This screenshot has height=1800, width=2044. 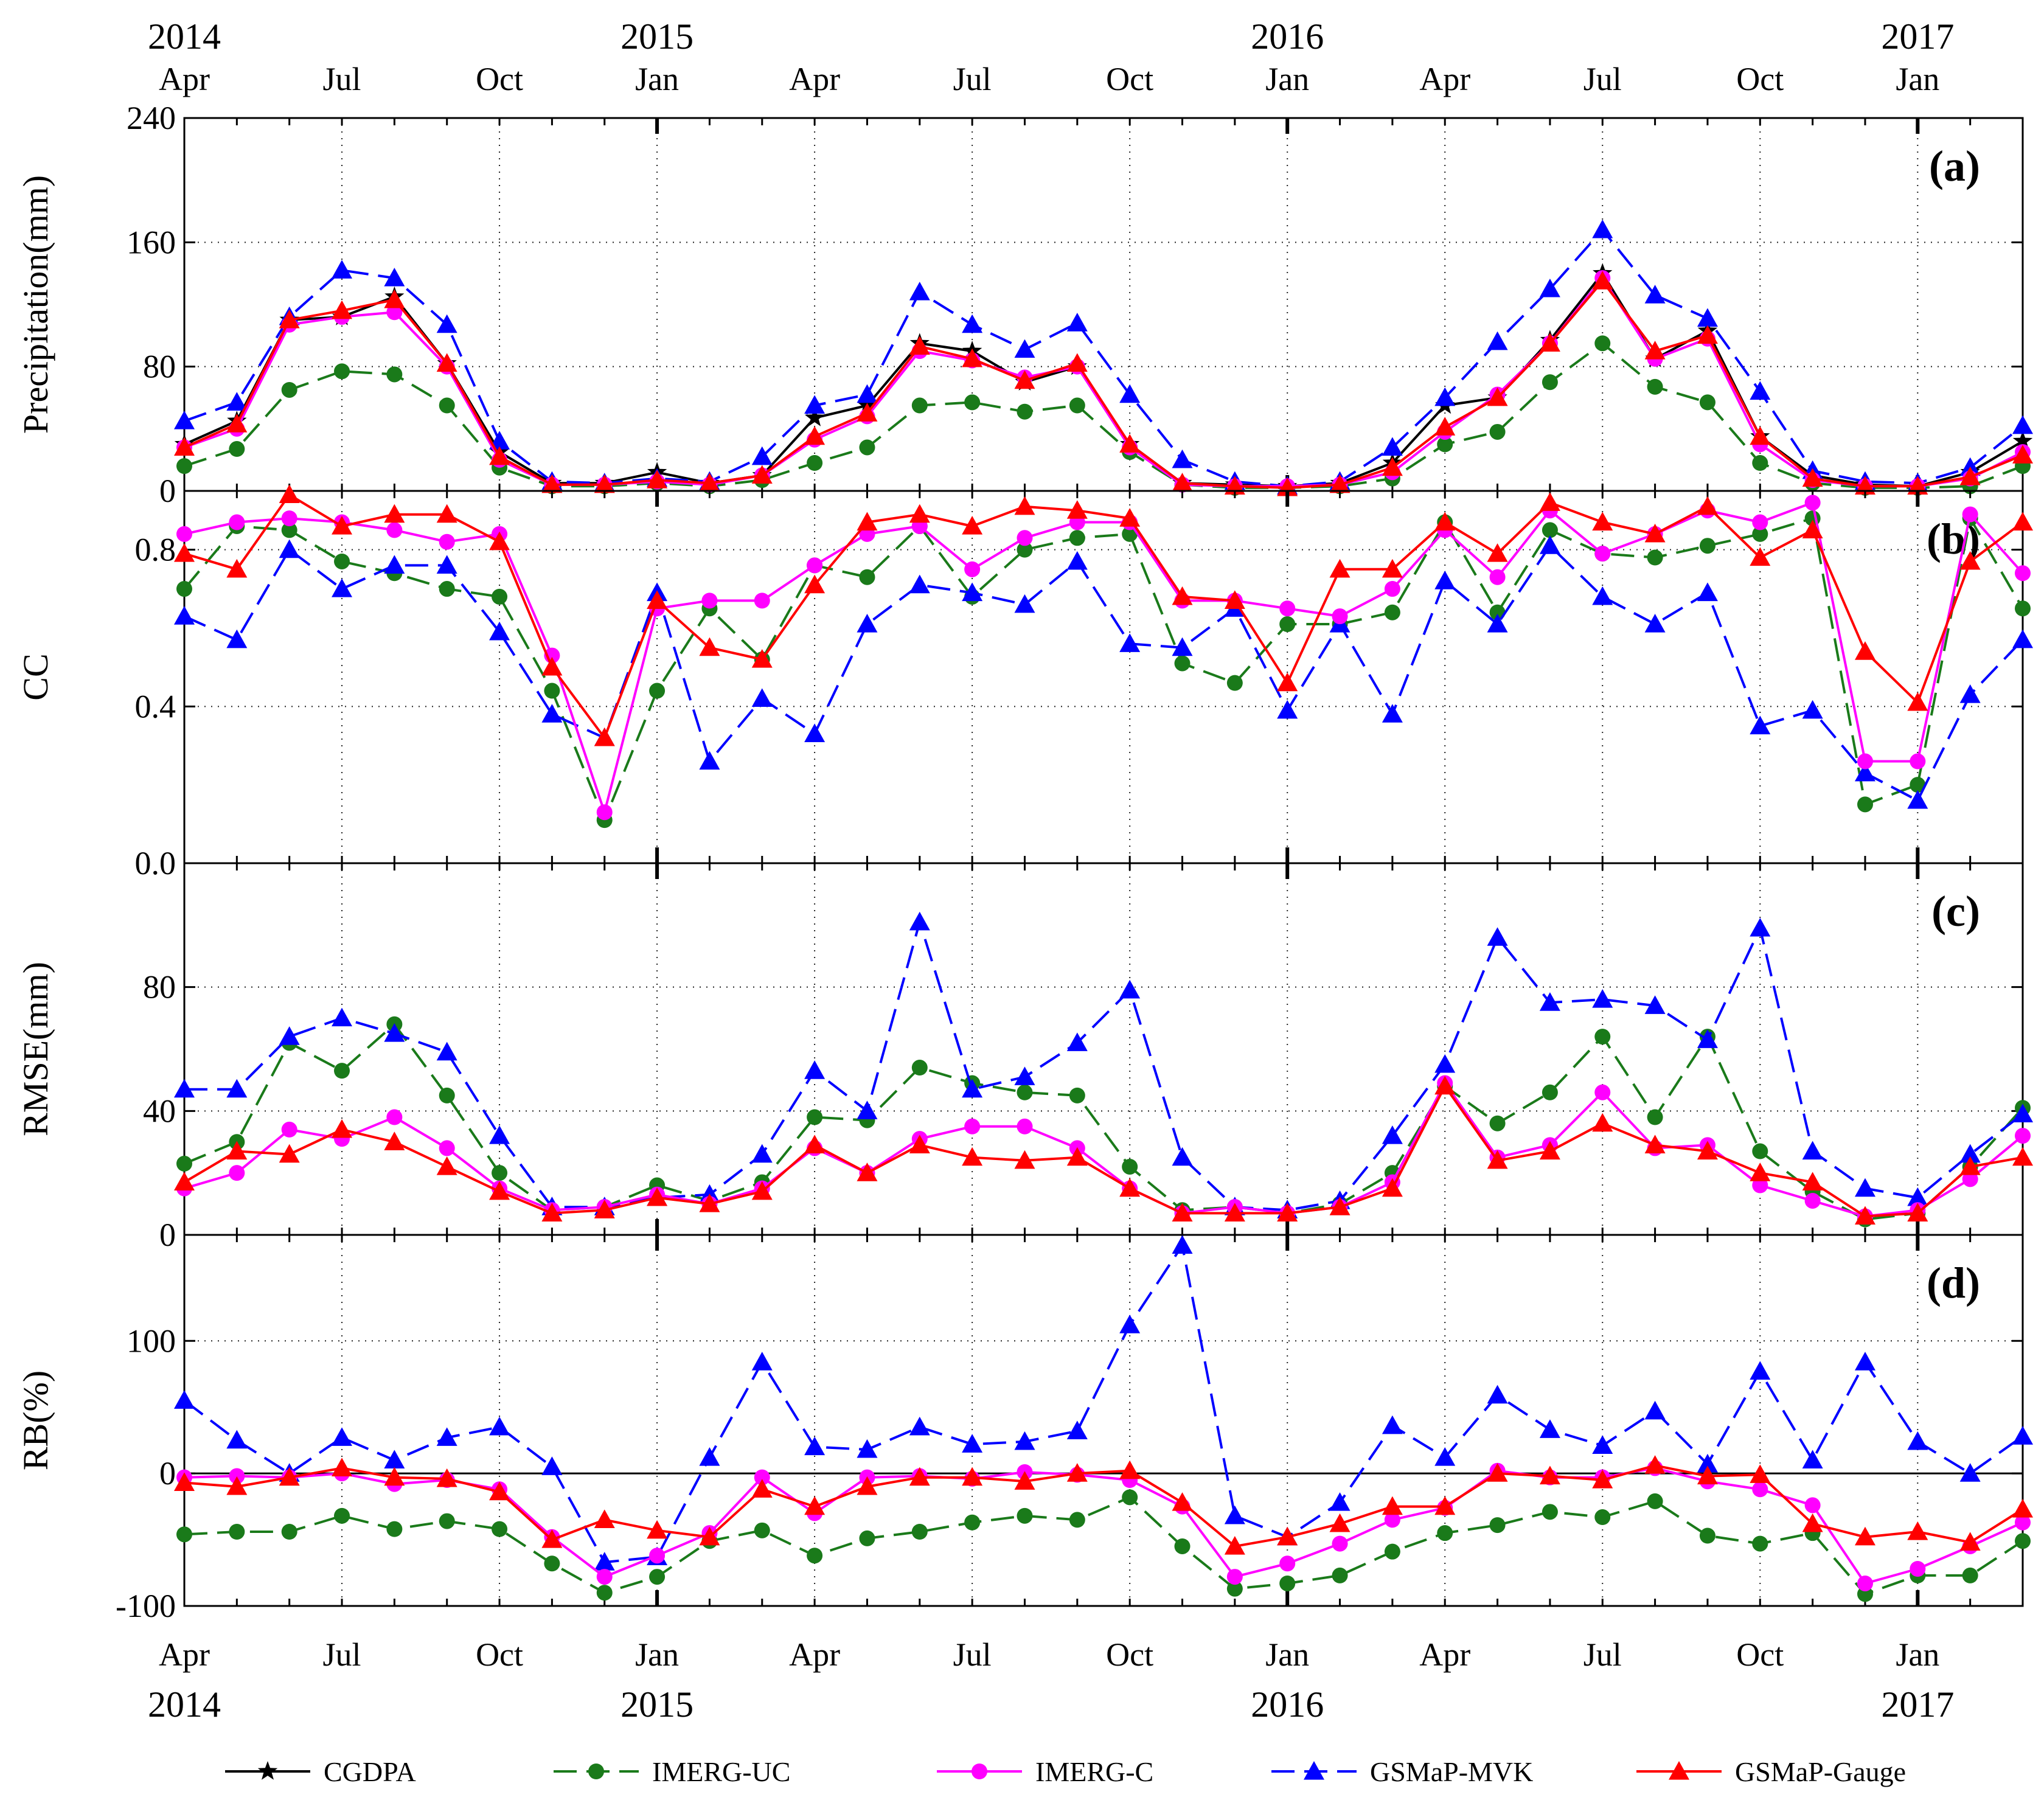 What do you see at coordinates (1287, 36) in the screenshot?
I see `top-year-label: 2016` at bounding box center [1287, 36].